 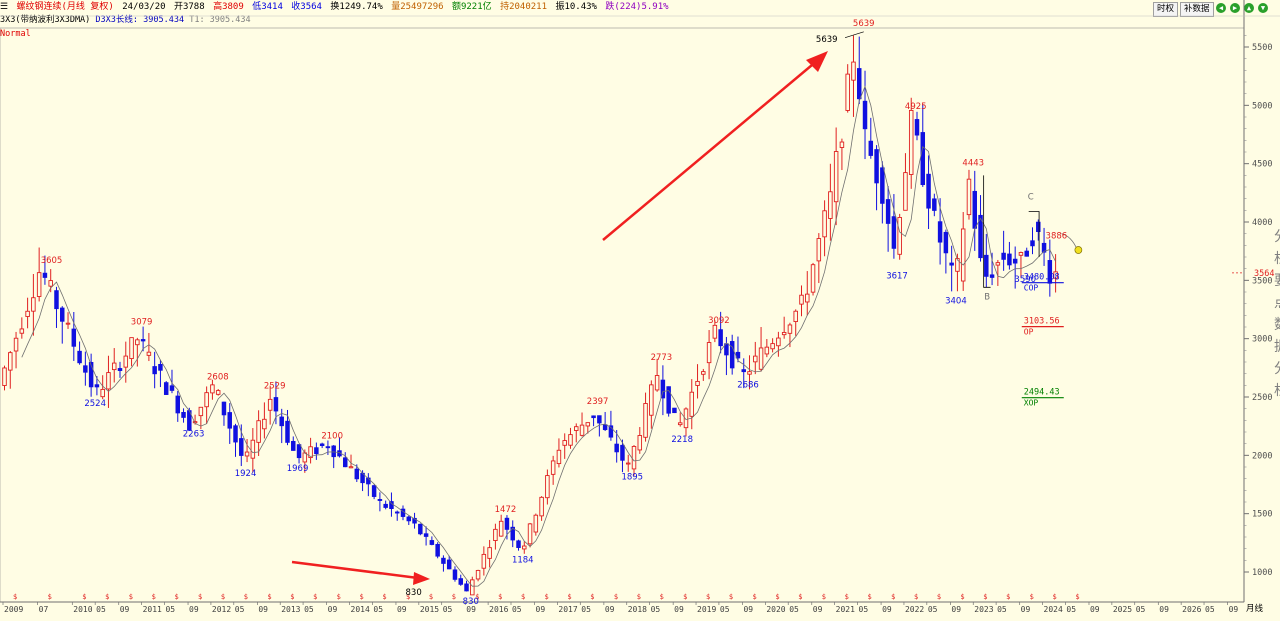 What do you see at coordinates (1277, 325) in the screenshot?
I see `side-char: 数` at bounding box center [1277, 325].